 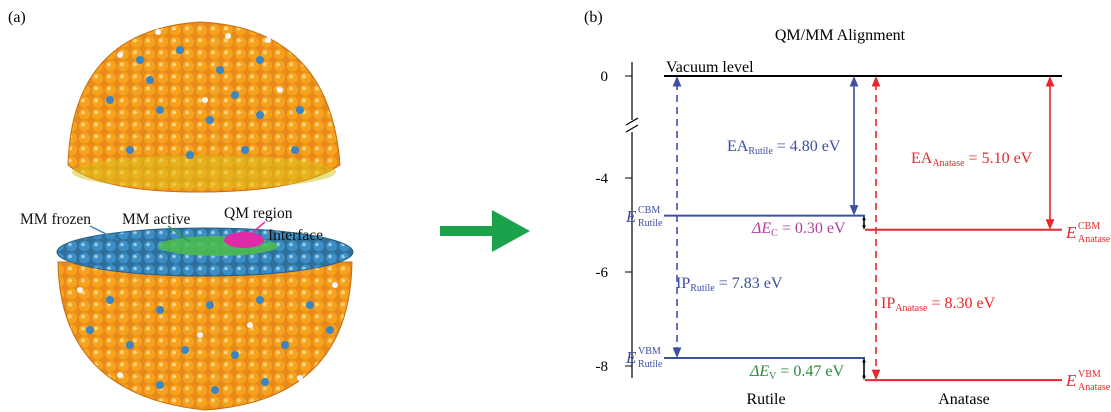 I want to click on vacuum-level-label: Vacuum level, so click(x=710, y=67).